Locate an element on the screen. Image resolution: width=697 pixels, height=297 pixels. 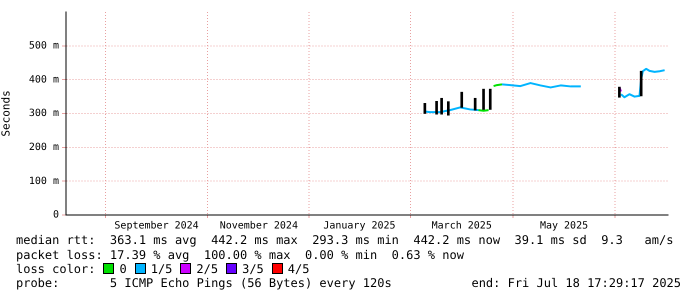
text: probe: 5 ICMP Echo Pings (56 Bytes) every 120s is located at coordinates (204, 283).